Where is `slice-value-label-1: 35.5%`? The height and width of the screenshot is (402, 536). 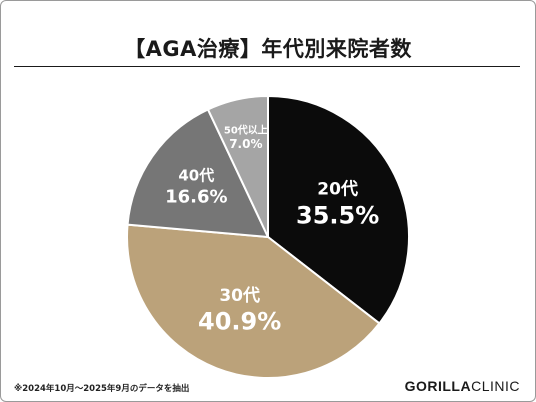 slice-value-label-1: 35.5% is located at coordinates (337, 215).